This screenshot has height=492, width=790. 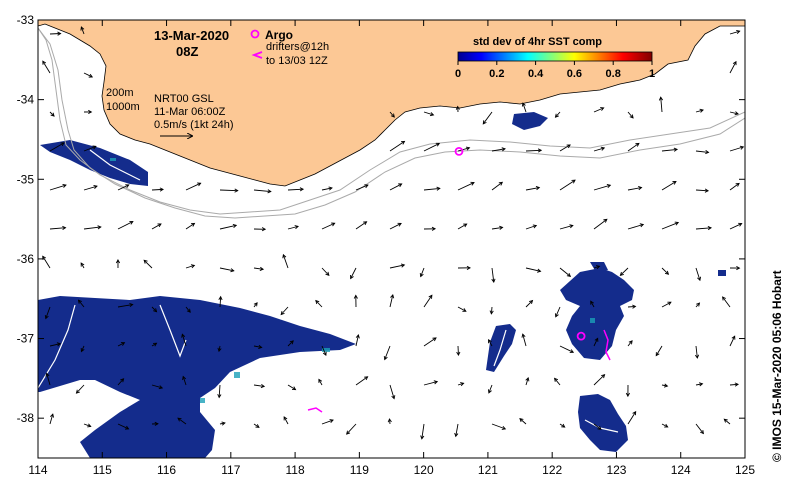 I want to click on colorbar-tick-label: 0.4, so click(x=536, y=74).